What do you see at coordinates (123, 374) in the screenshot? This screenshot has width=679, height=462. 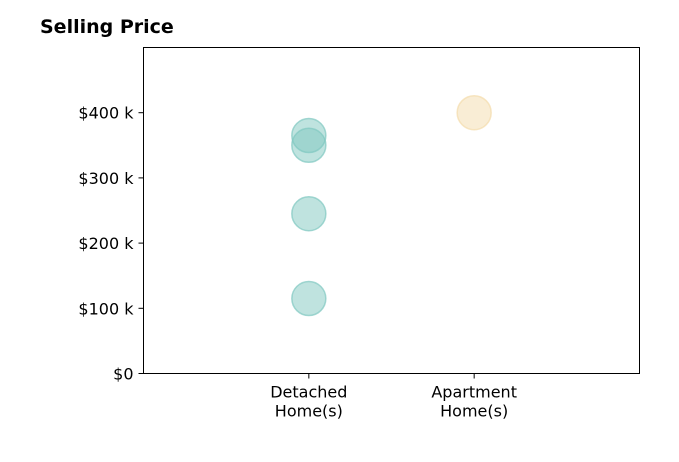 I see `y-tick-label: $0` at bounding box center [123, 374].